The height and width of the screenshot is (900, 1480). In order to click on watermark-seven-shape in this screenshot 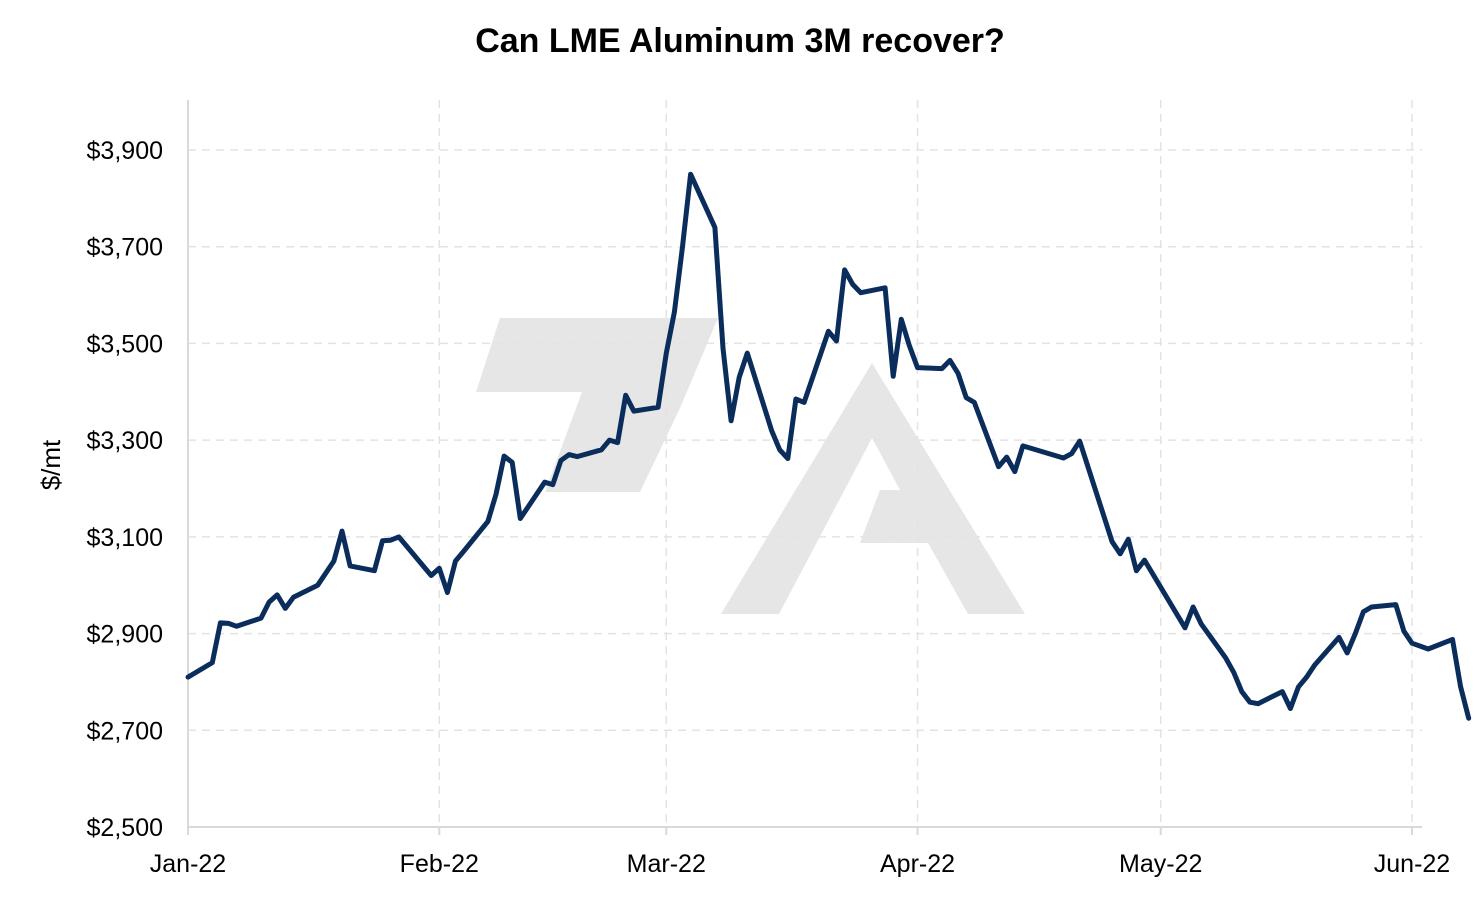, I will do `click(597, 405)`.